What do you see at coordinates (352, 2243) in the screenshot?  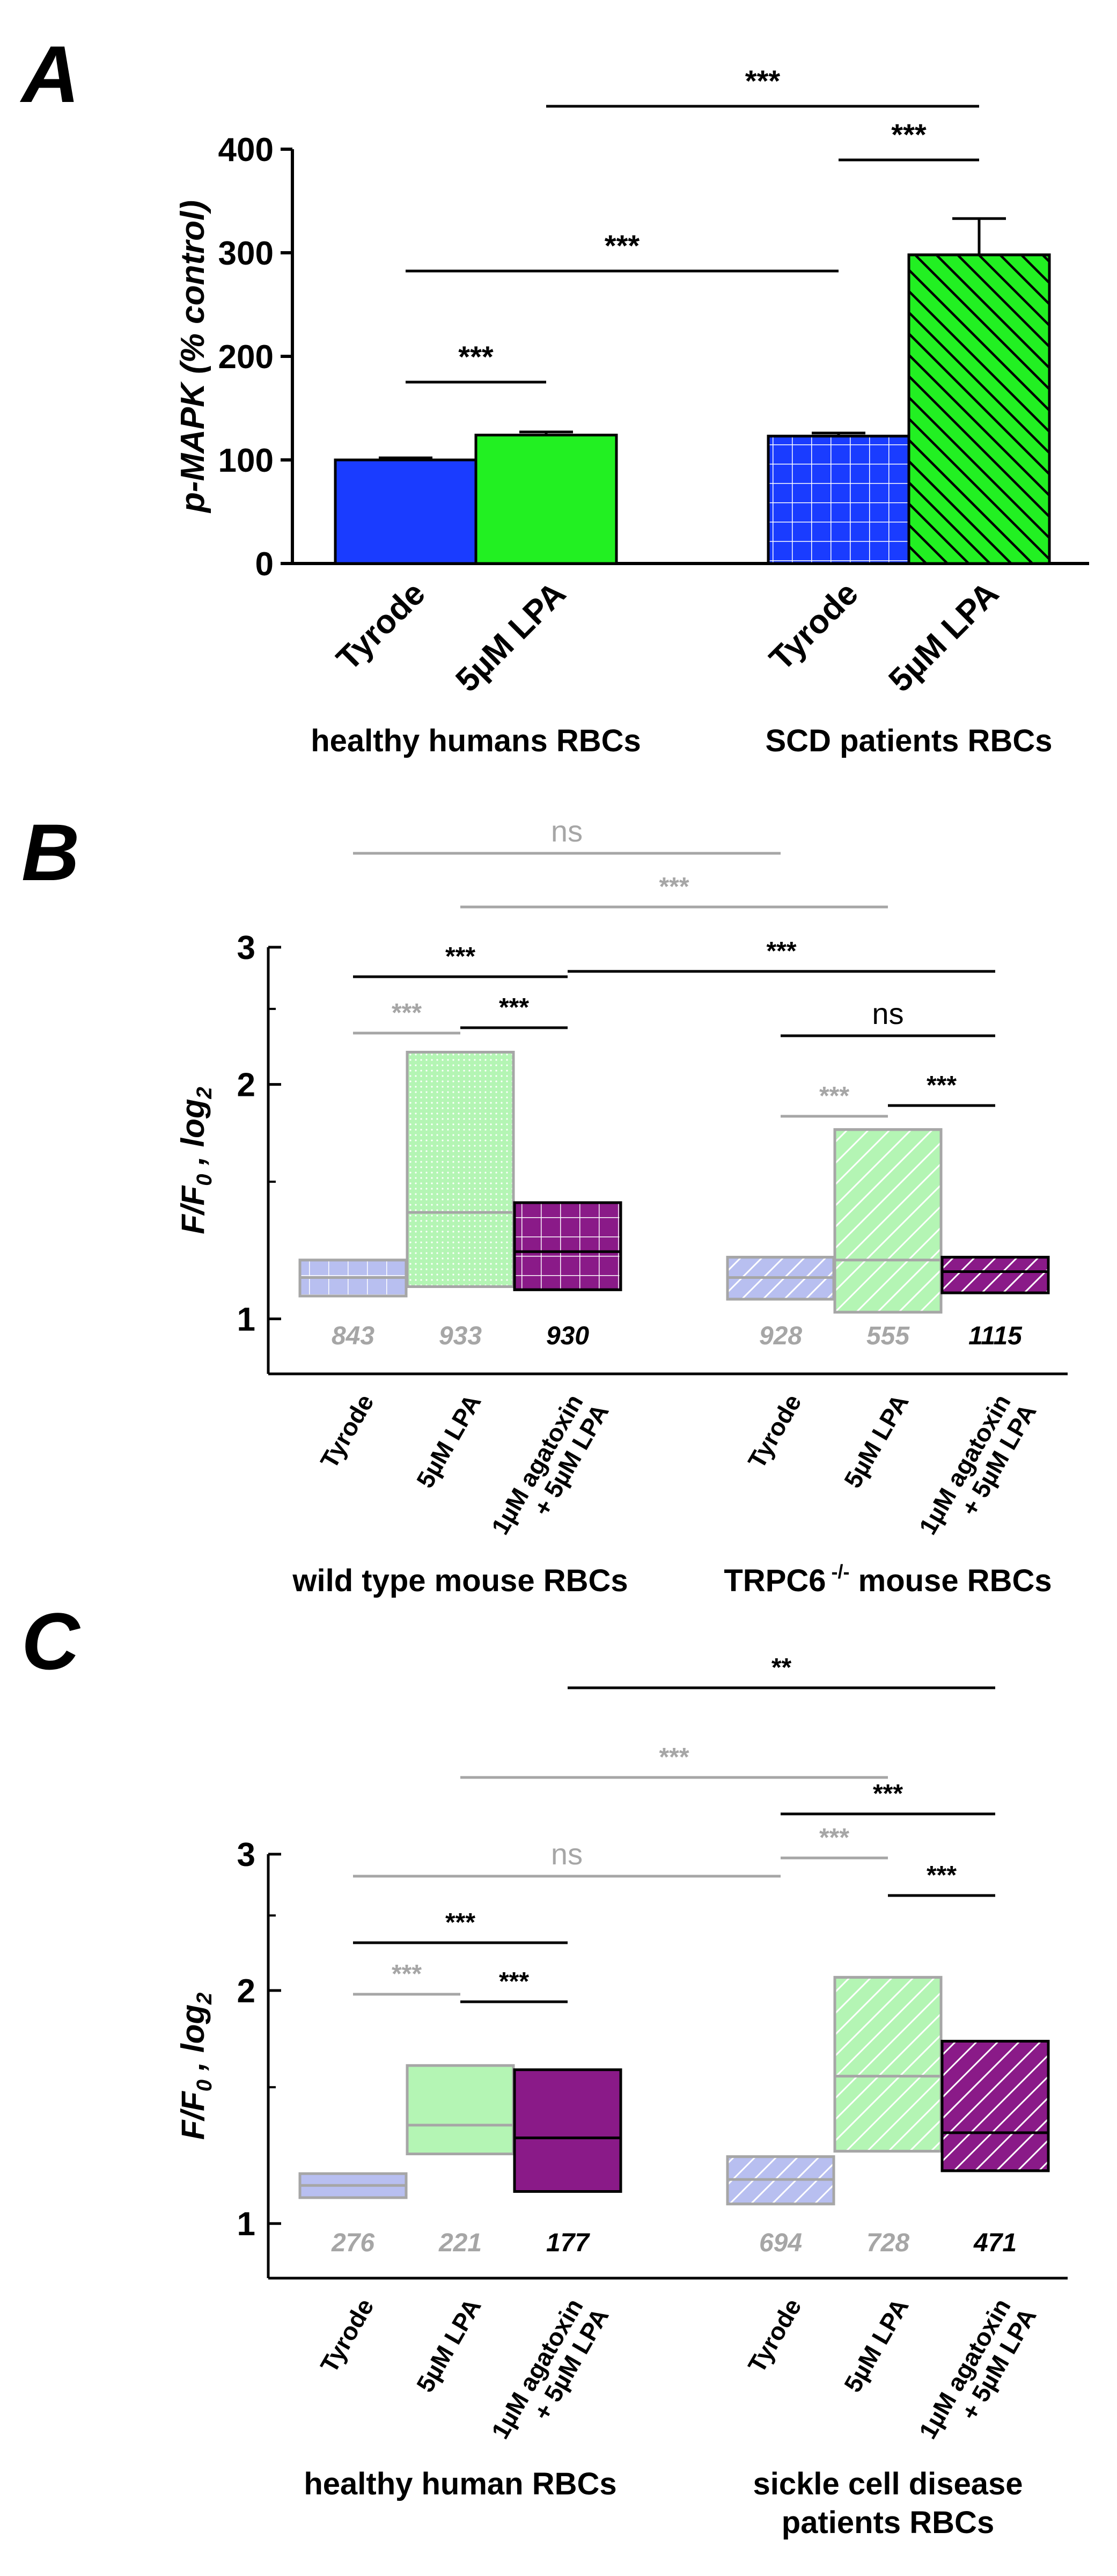 I see `n-count-label: 276` at bounding box center [352, 2243].